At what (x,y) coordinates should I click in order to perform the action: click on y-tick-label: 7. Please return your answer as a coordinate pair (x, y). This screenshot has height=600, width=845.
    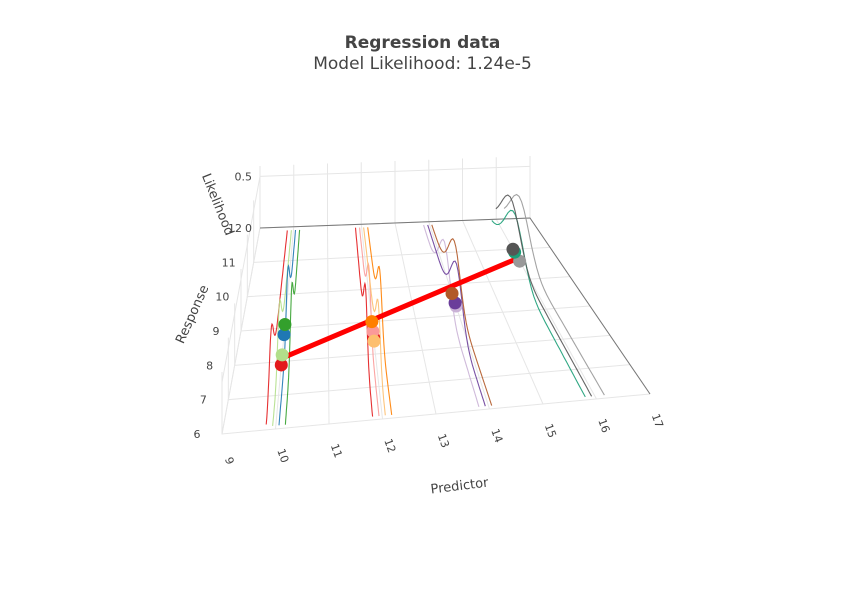
    Looking at the image, I should click on (203, 400).